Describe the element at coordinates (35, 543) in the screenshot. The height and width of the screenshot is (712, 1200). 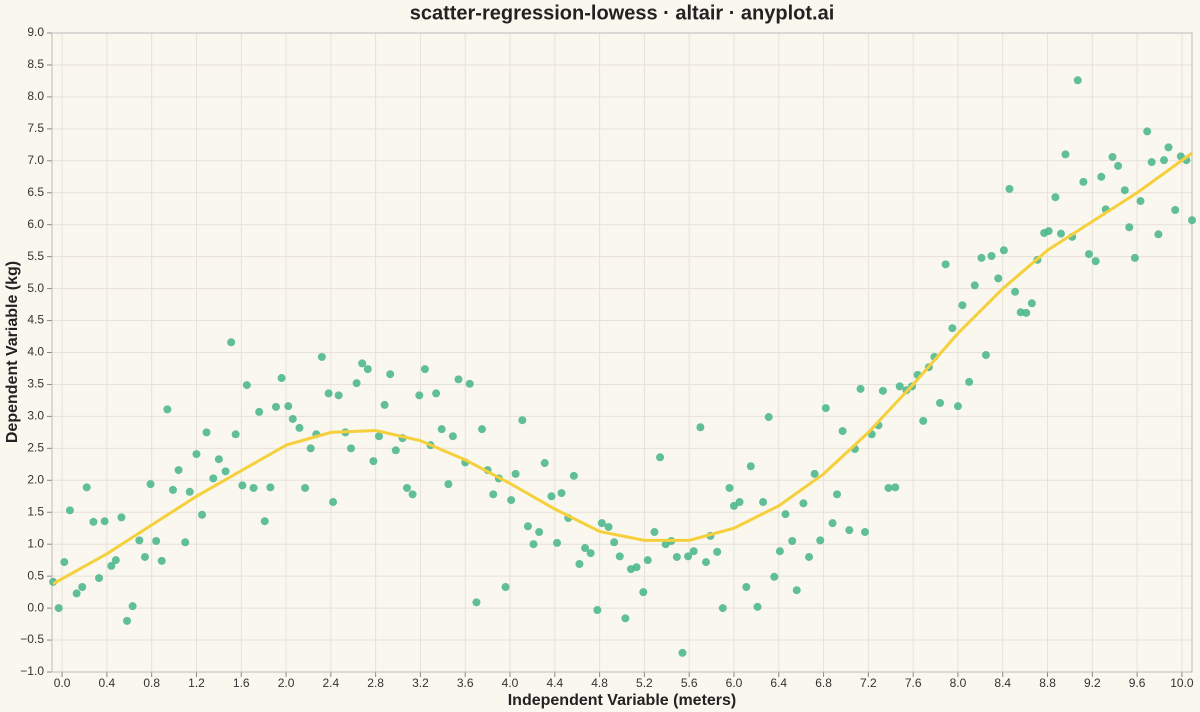
I see `y-tick-label: 1.0` at that location.